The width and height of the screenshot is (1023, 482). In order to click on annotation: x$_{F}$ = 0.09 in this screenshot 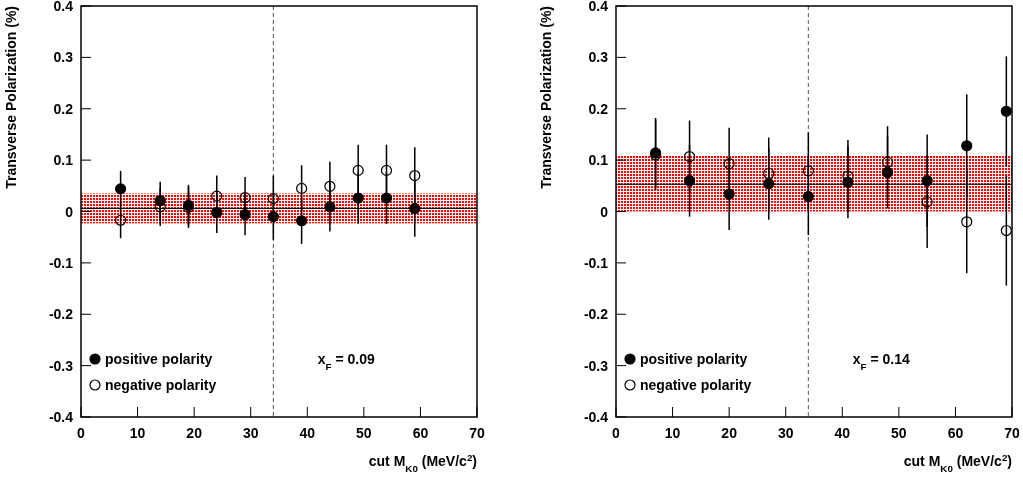, I will do `click(346, 361)`.